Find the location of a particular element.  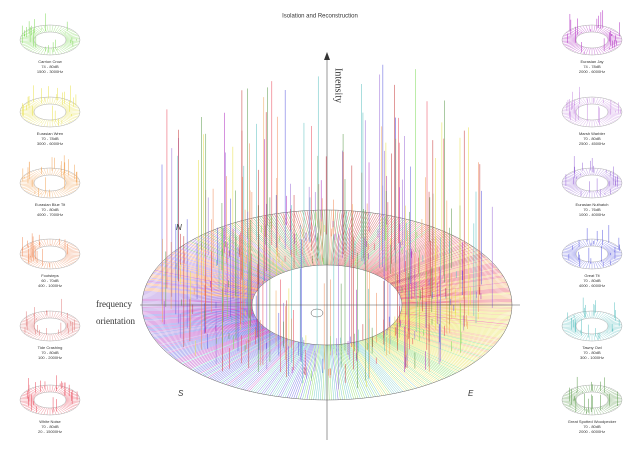

panel-name: Eurasian Nuthatch is located at coordinates (592, 204).